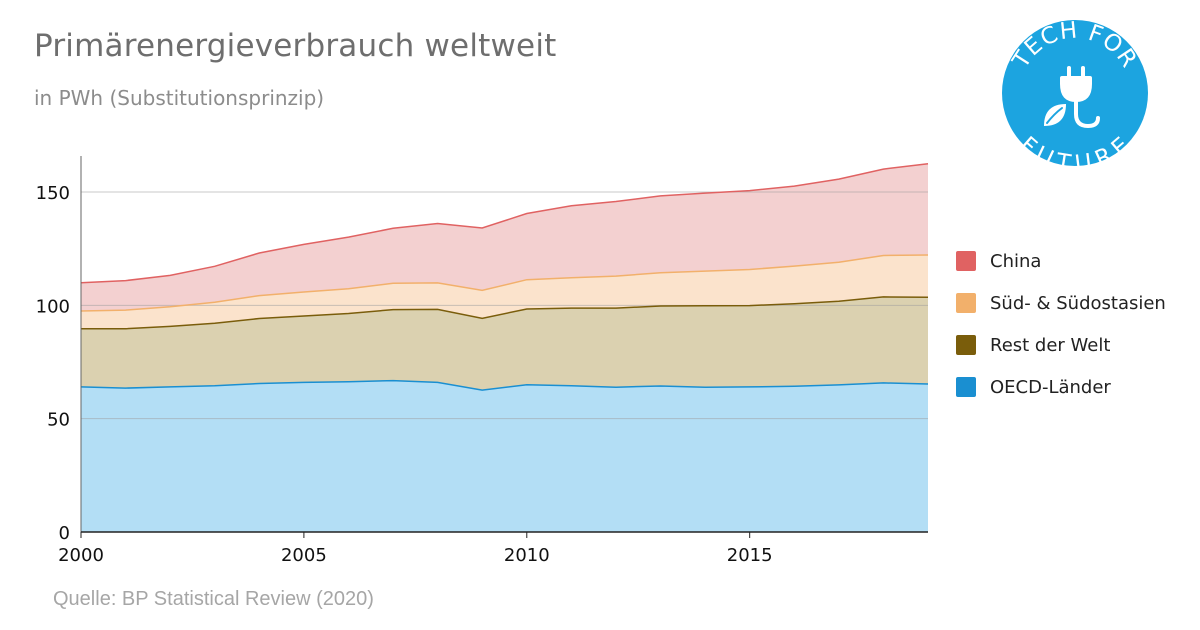 The width and height of the screenshot is (1200, 630). Describe the element at coordinates (1061, 261) in the screenshot. I see `legend-item: China` at that location.